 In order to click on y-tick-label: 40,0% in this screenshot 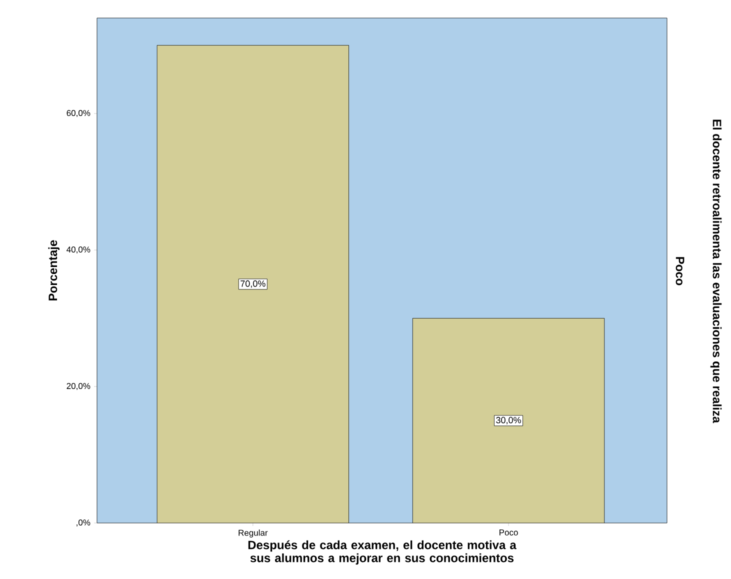, I will do `click(78, 250)`.